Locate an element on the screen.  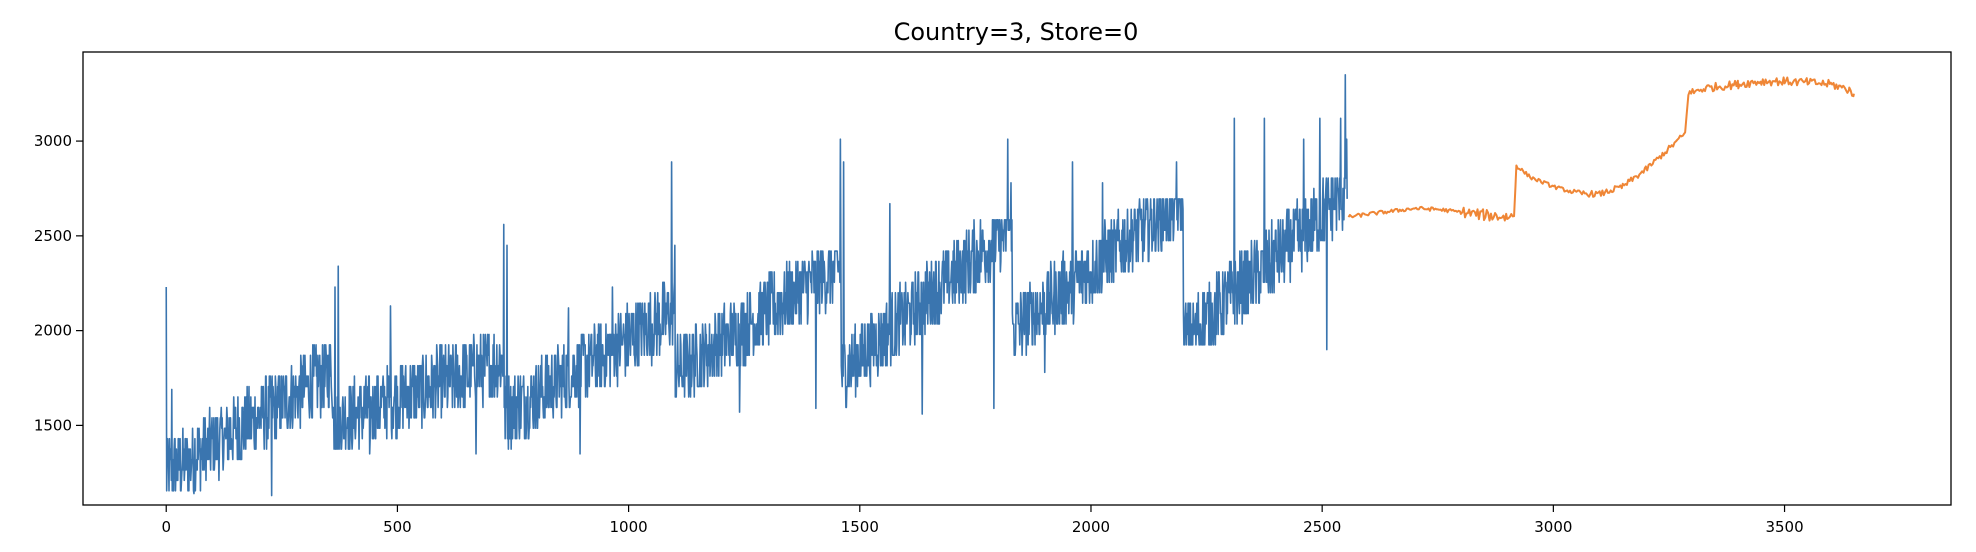
x-tick-label: 0 is located at coordinates (166, 527).